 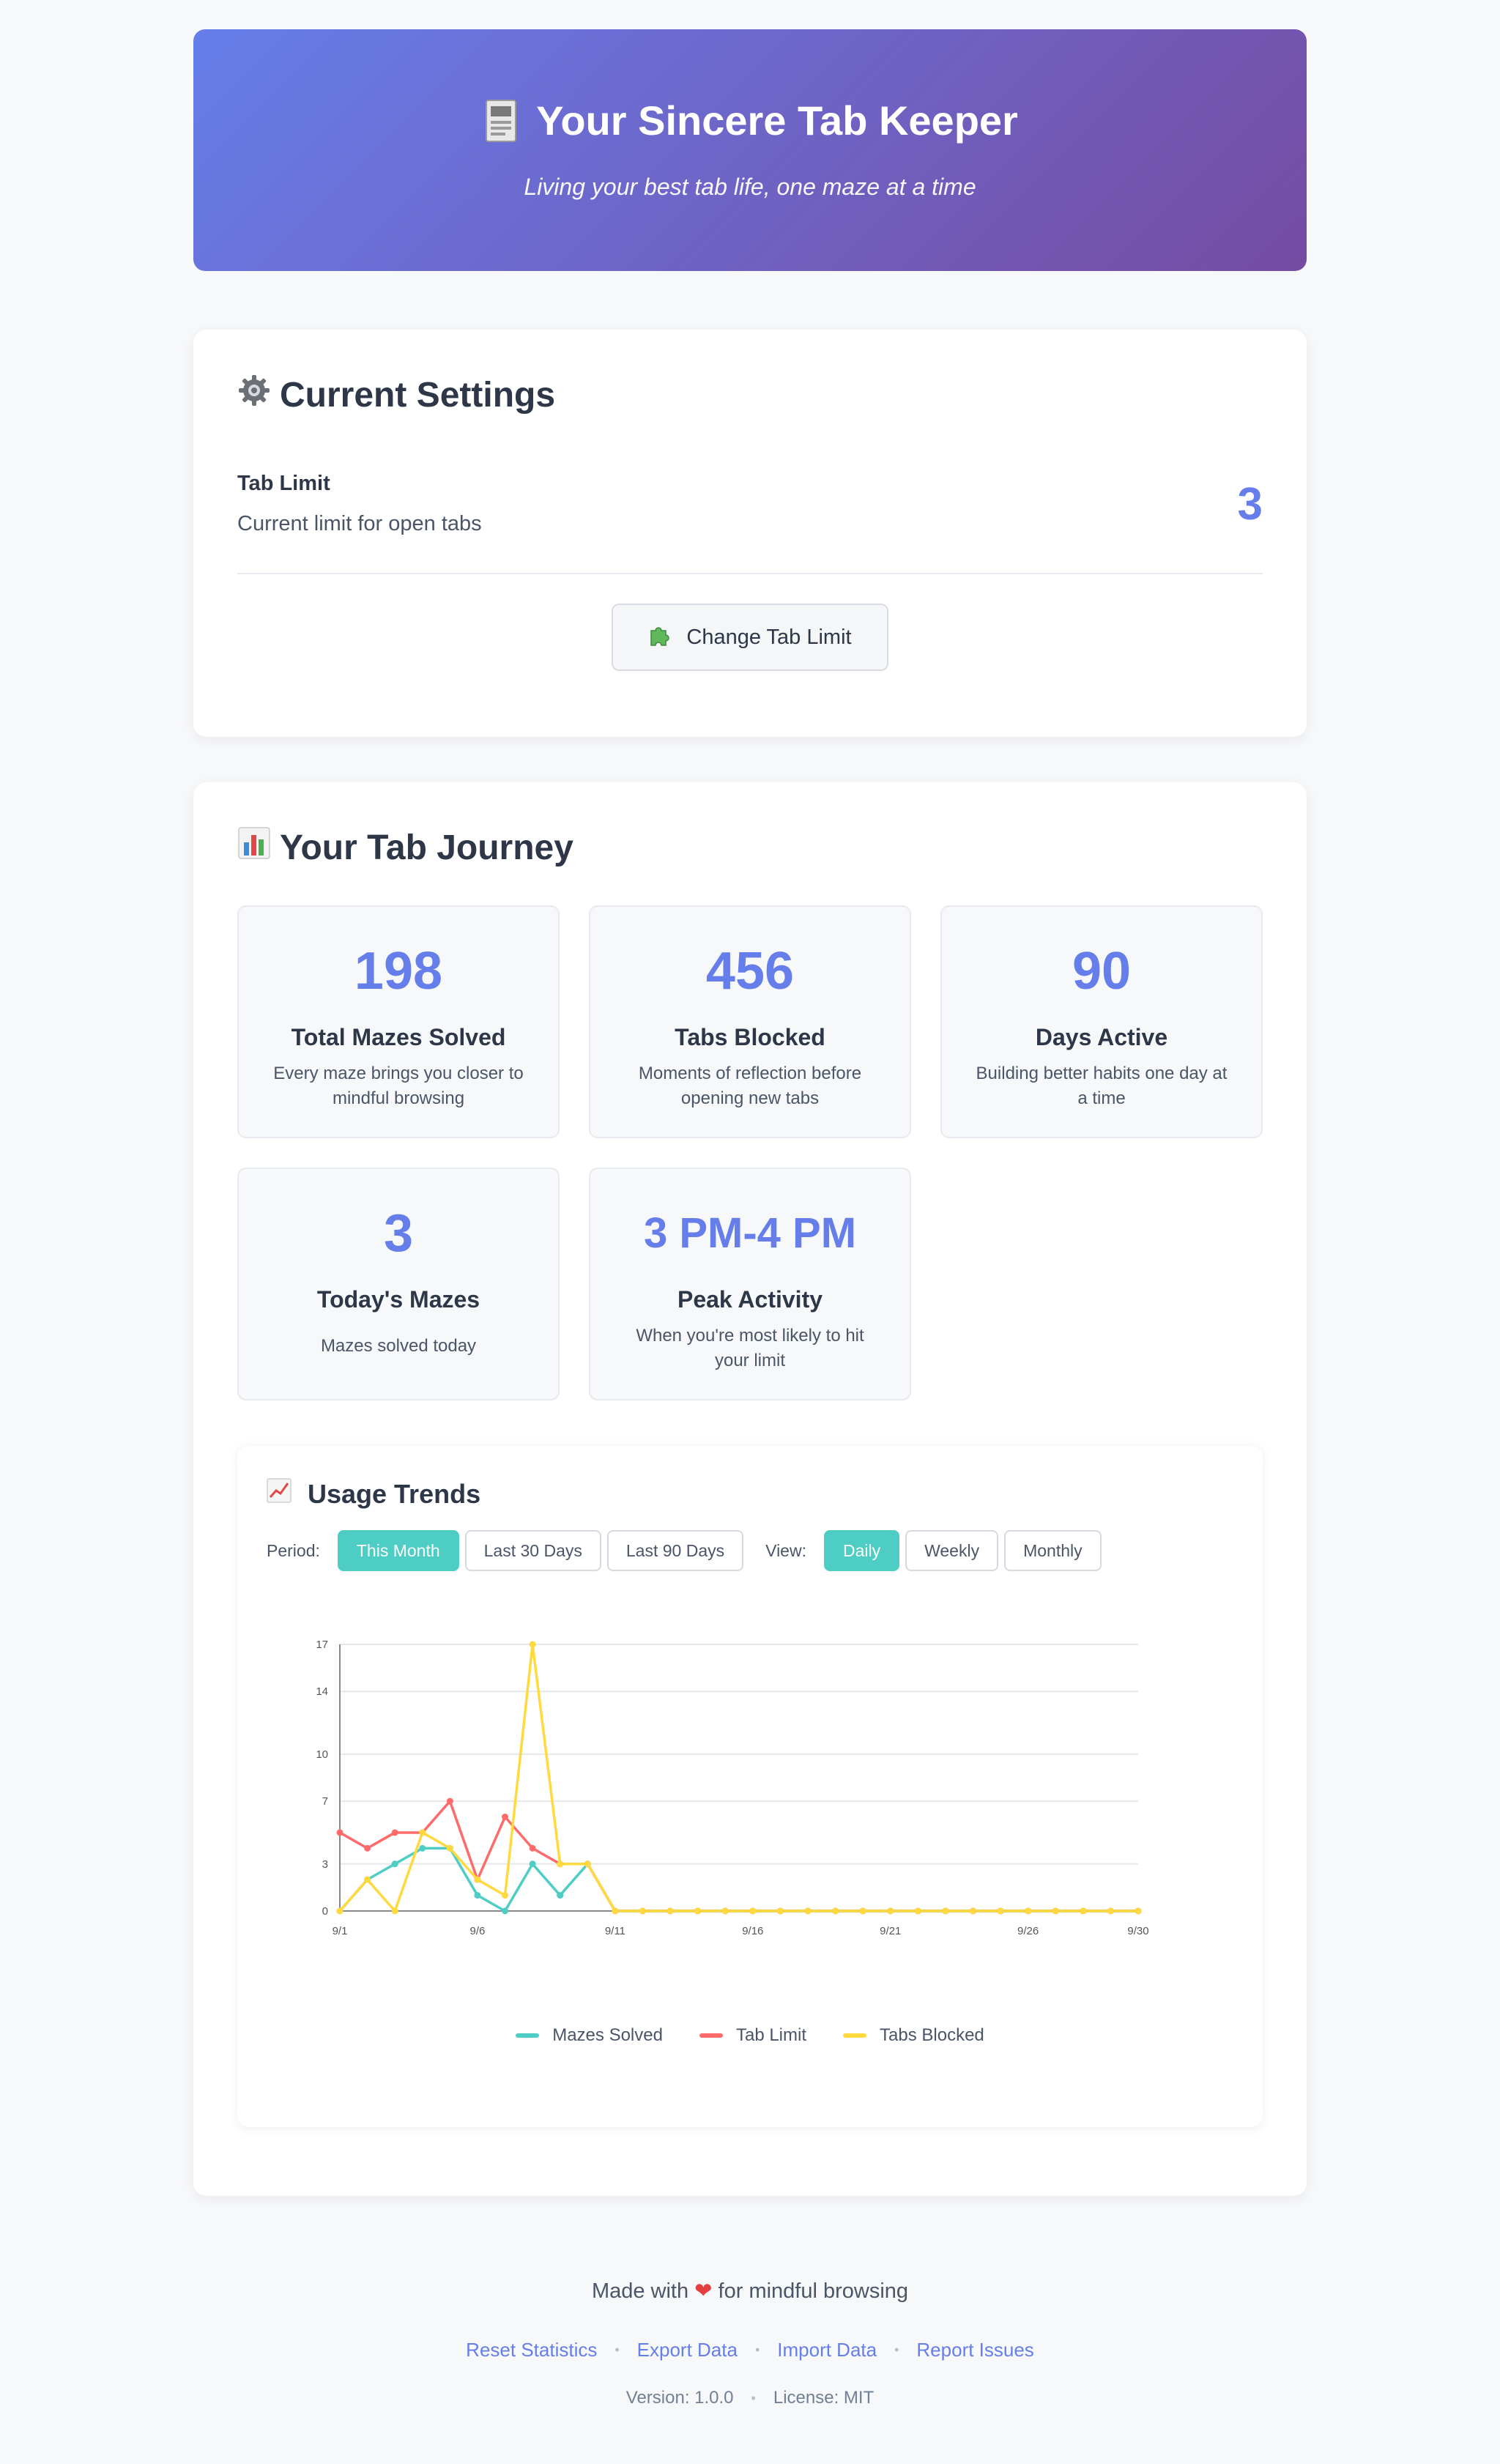 What do you see at coordinates (861, 1550) in the screenshot?
I see `view-daily-button: Daily` at bounding box center [861, 1550].